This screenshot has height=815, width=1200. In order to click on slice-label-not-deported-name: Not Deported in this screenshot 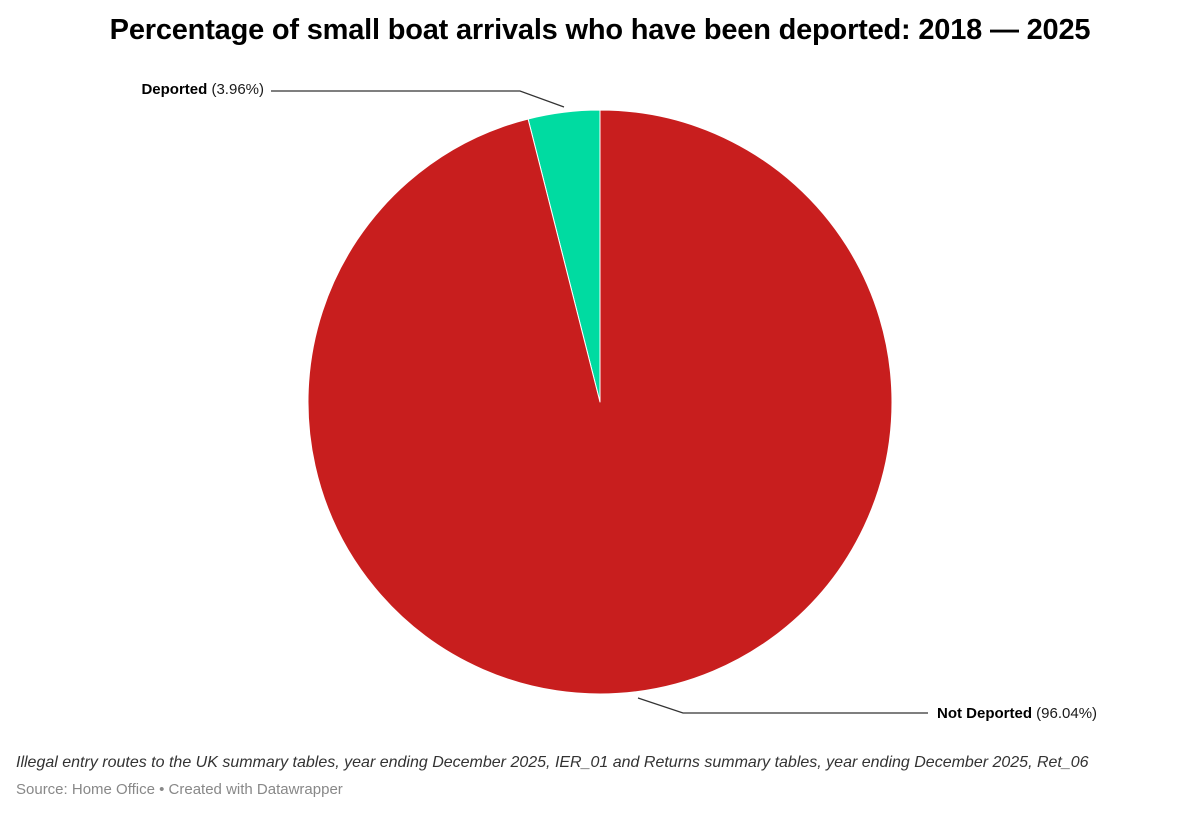, I will do `click(984, 713)`.